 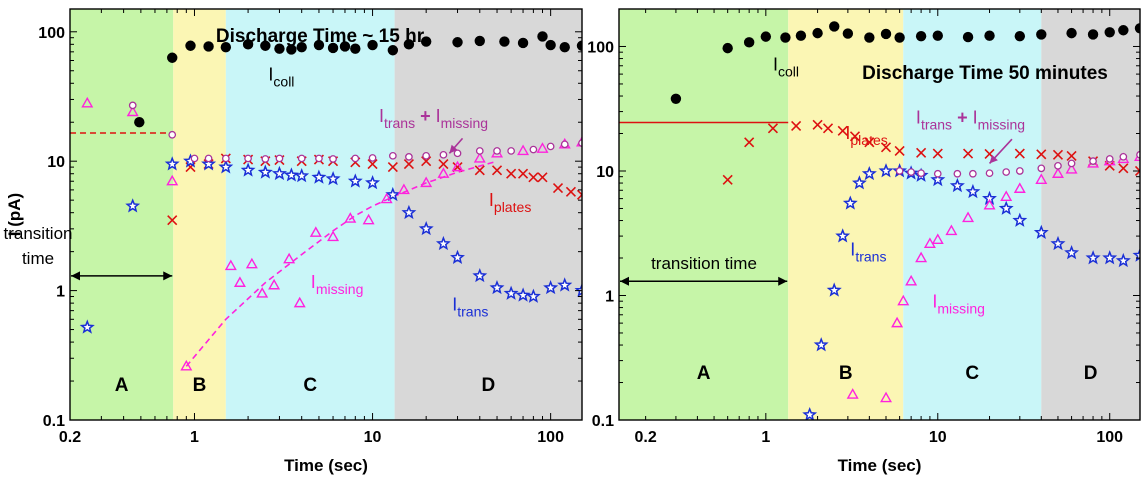 What do you see at coordinates (122, 385) in the screenshot?
I see `region-label-A: A` at bounding box center [122, 385].